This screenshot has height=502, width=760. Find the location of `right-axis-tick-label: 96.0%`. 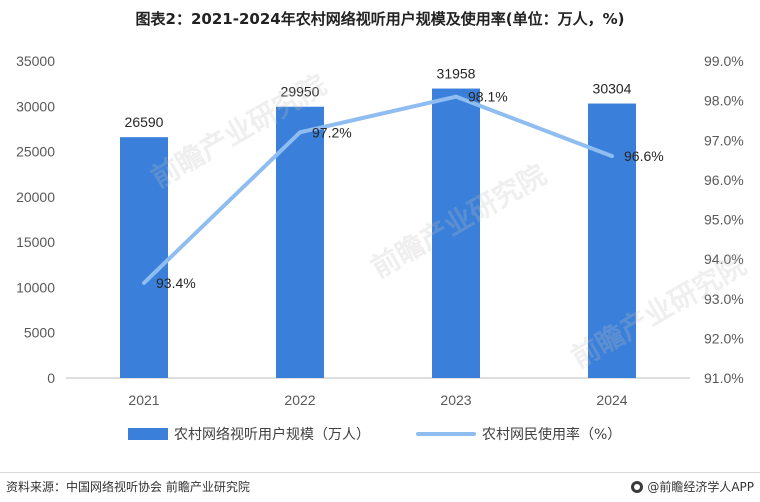

right-axis-tick-label: 96.0% is located at coordinates (724, 180).